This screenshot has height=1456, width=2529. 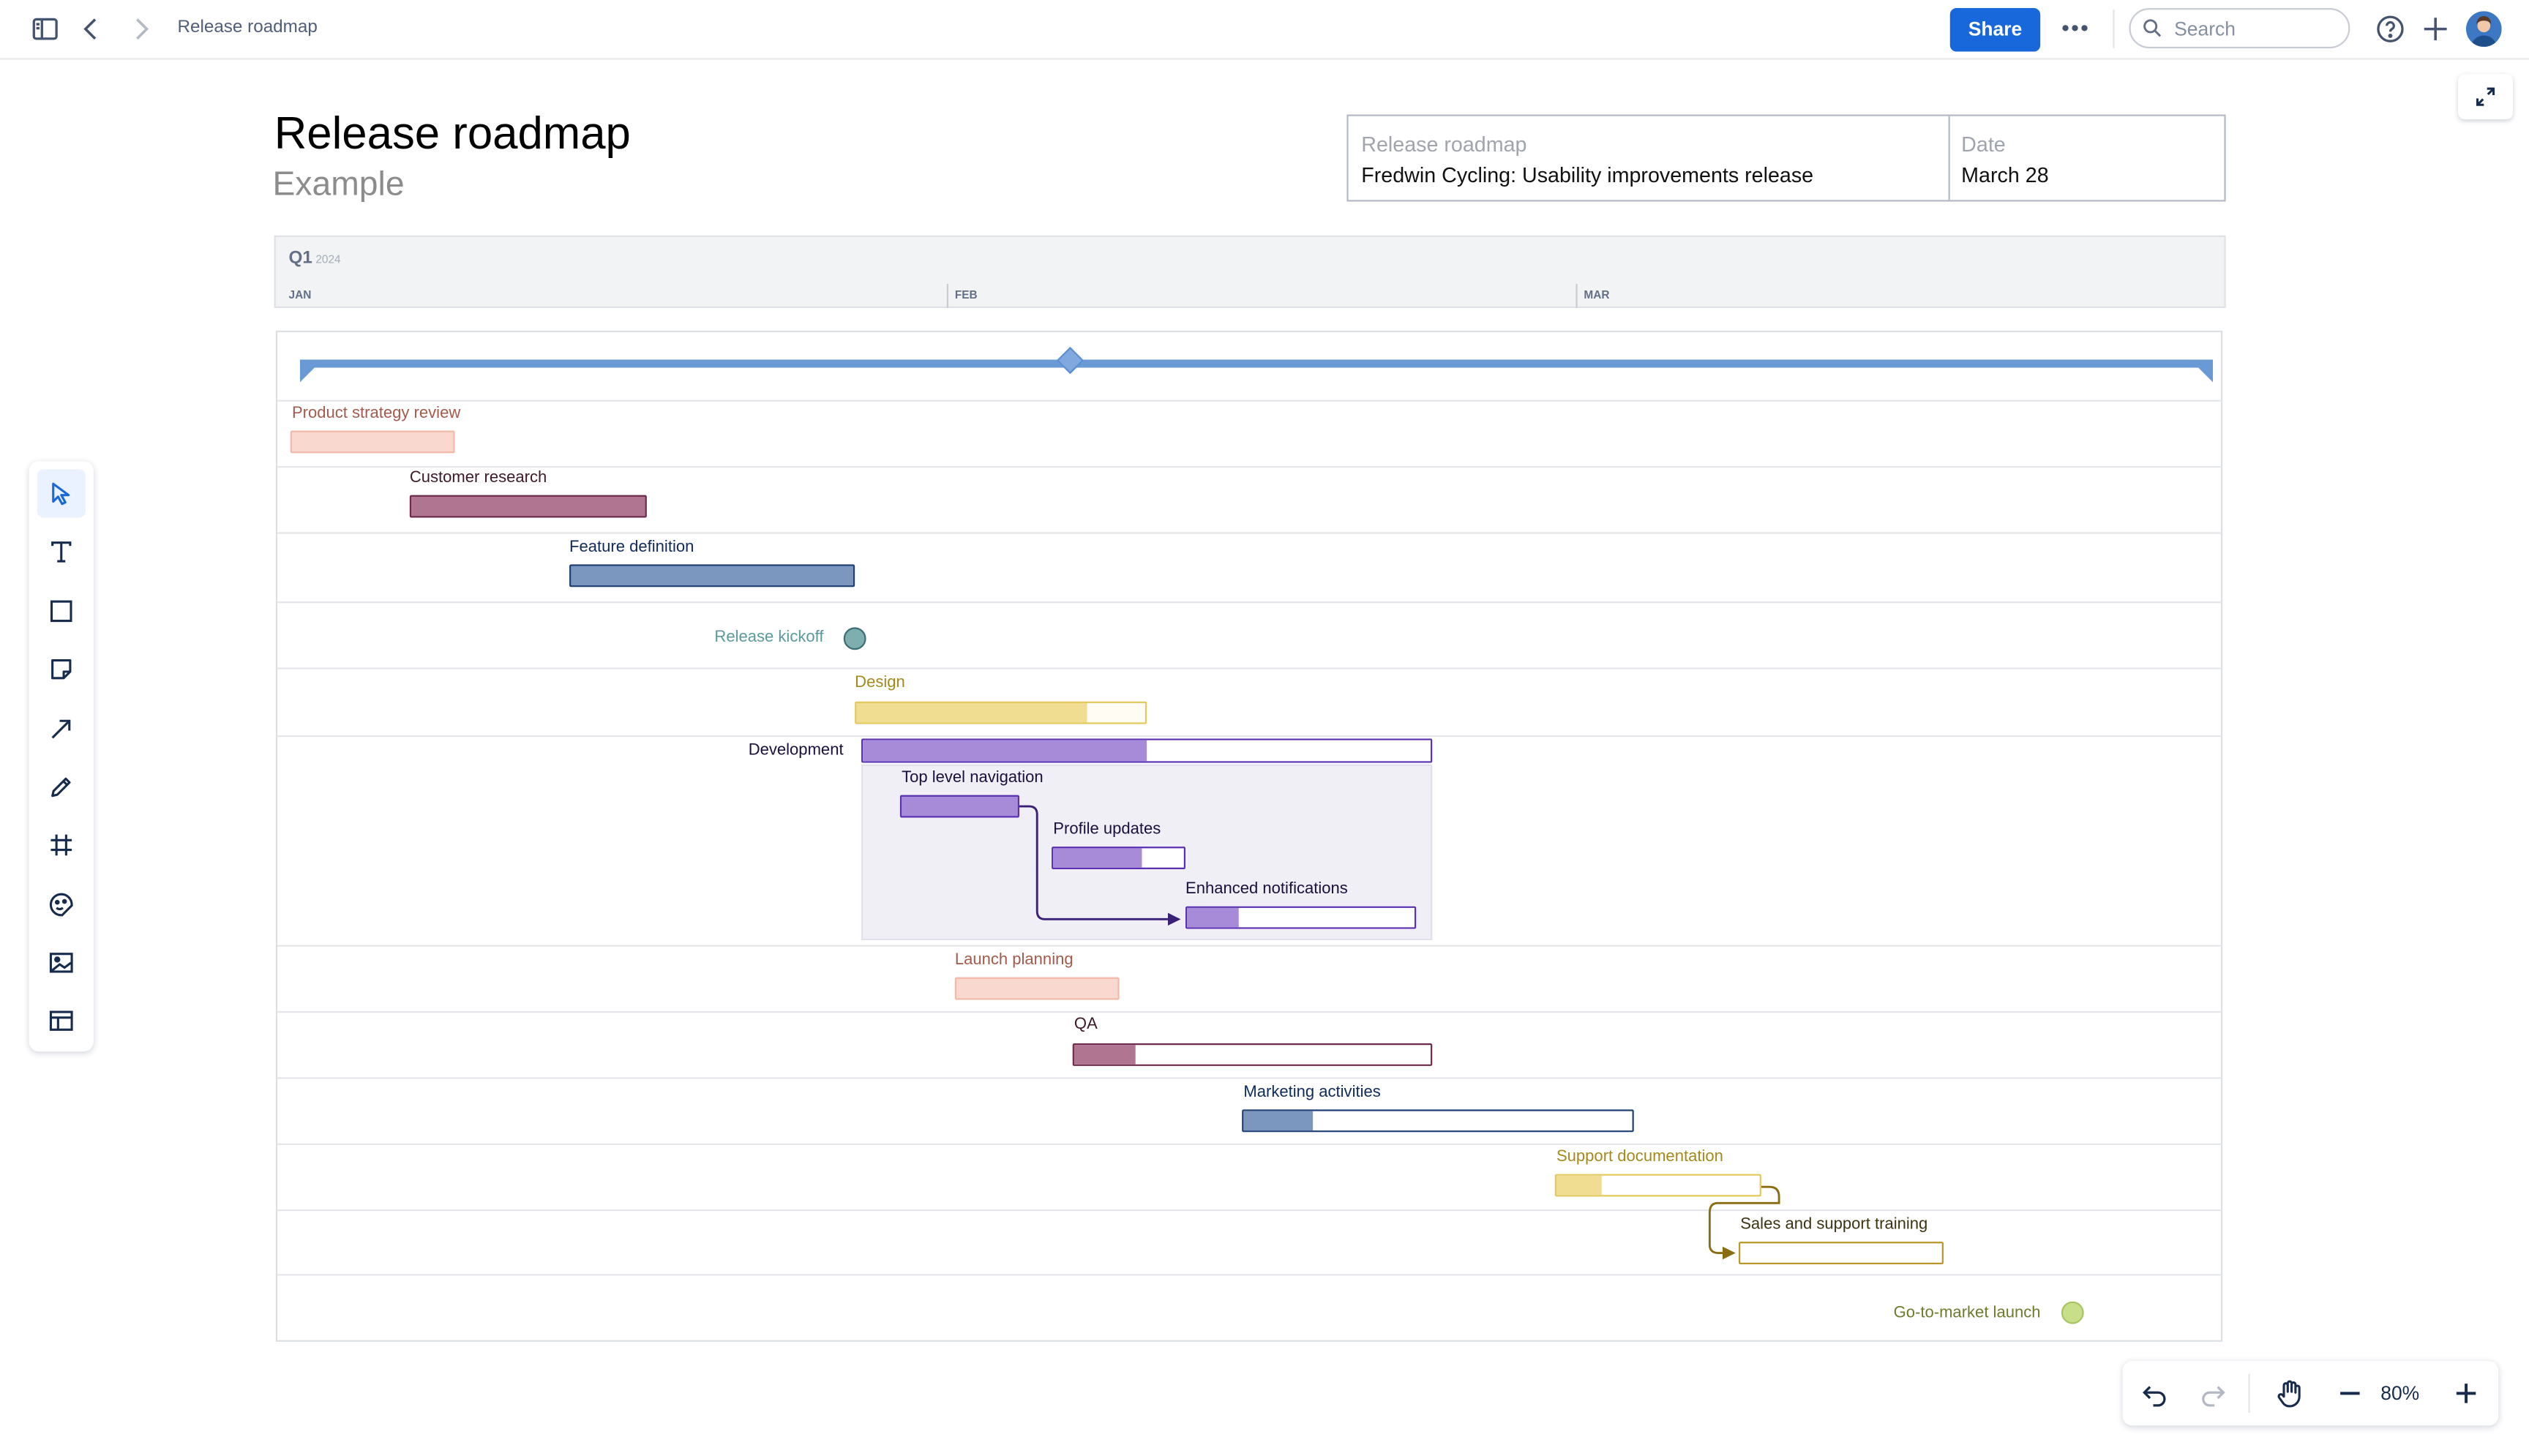 I want to click on share-button: Share, so click(x=1995, y=30).